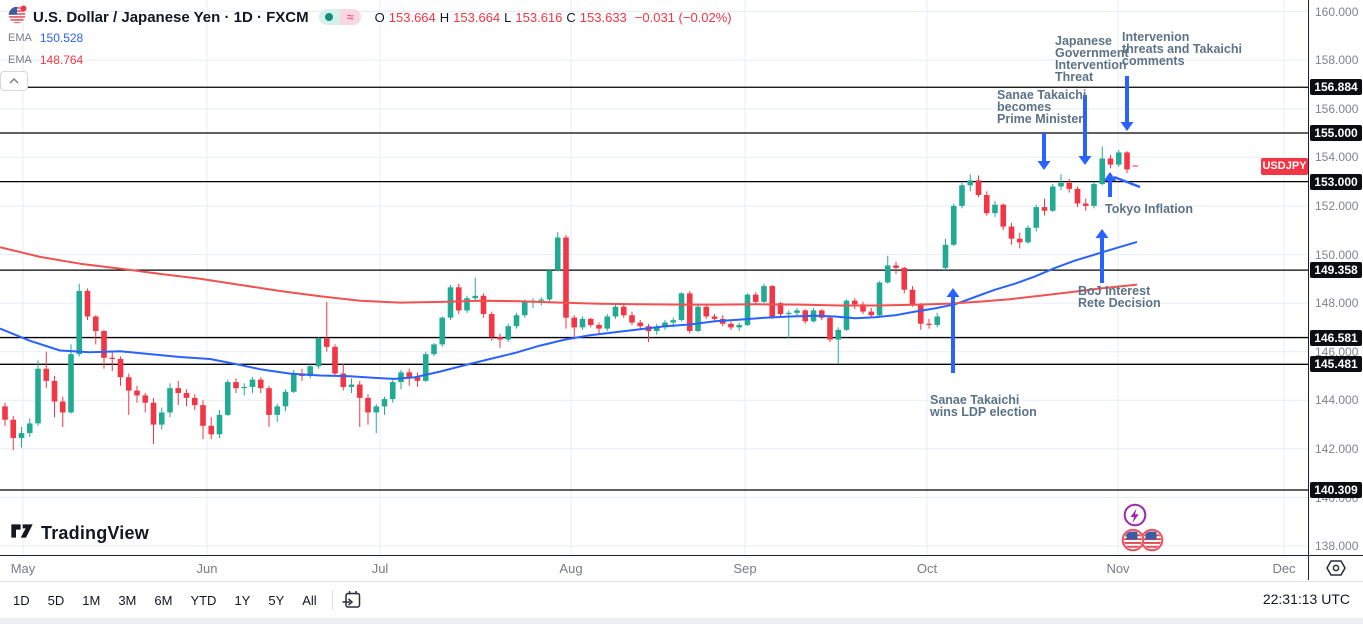  What do you see at coordinates (477, 17) in the screenshot?
I see `high-value: 153.664` at bounding box center [477, 17].